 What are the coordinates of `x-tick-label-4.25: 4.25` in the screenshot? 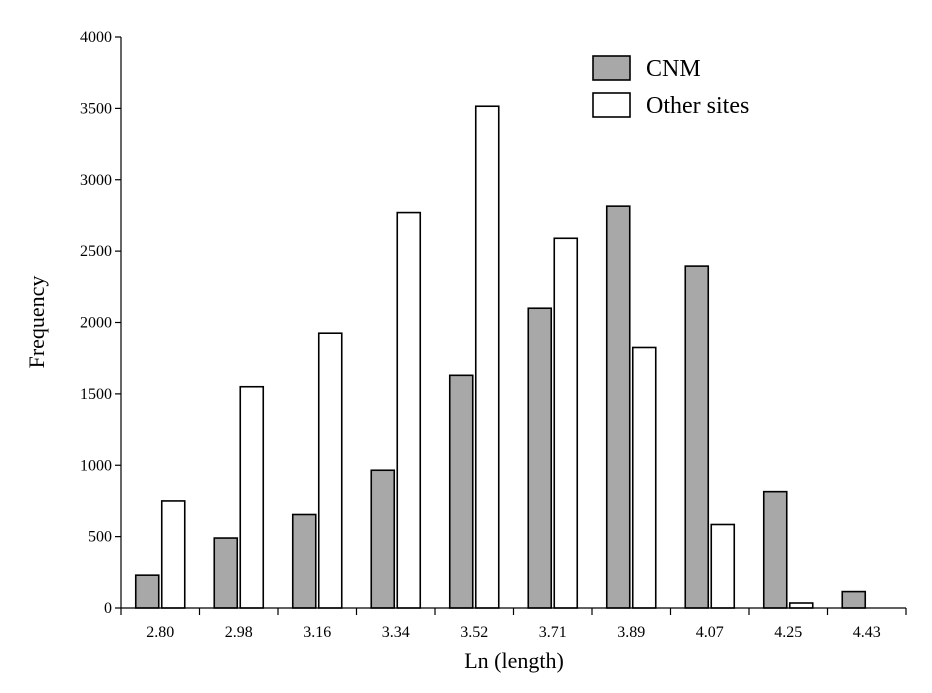 It's located at (788, 632).